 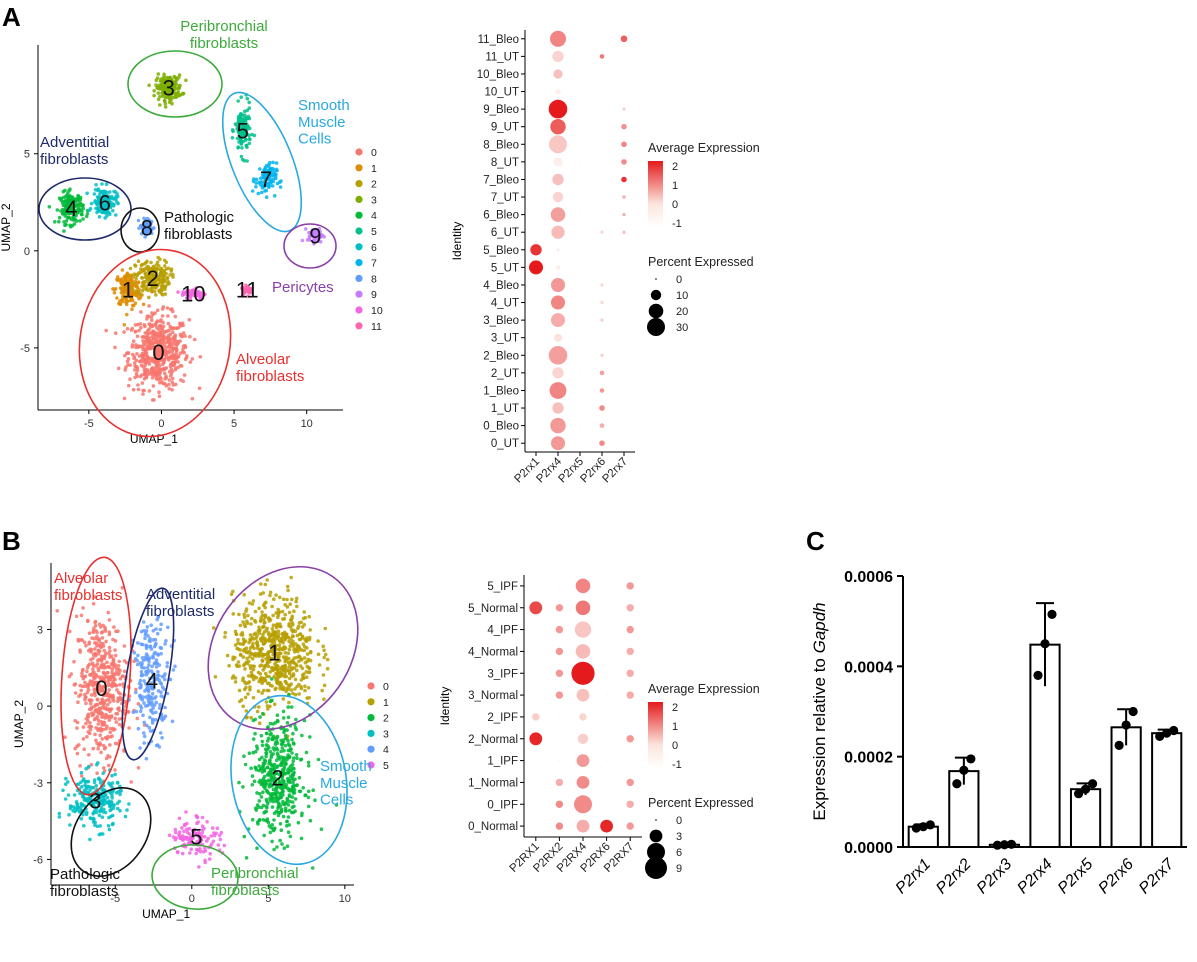 I want to click on annotation-green-line: Peribronchial, so click(x=224, y=26).